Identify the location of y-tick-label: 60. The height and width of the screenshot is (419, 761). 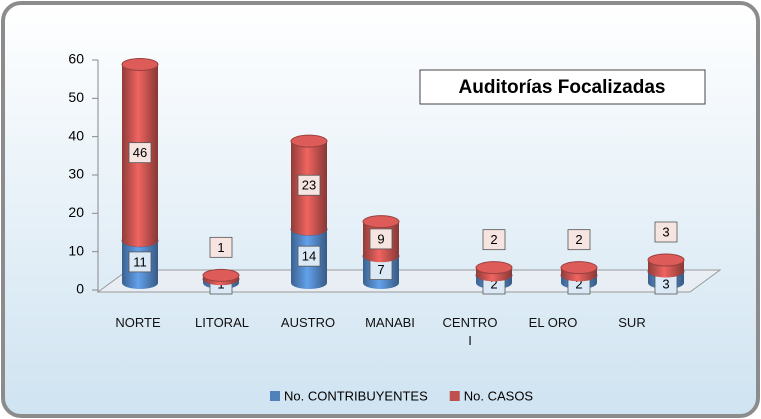
(76, 59).